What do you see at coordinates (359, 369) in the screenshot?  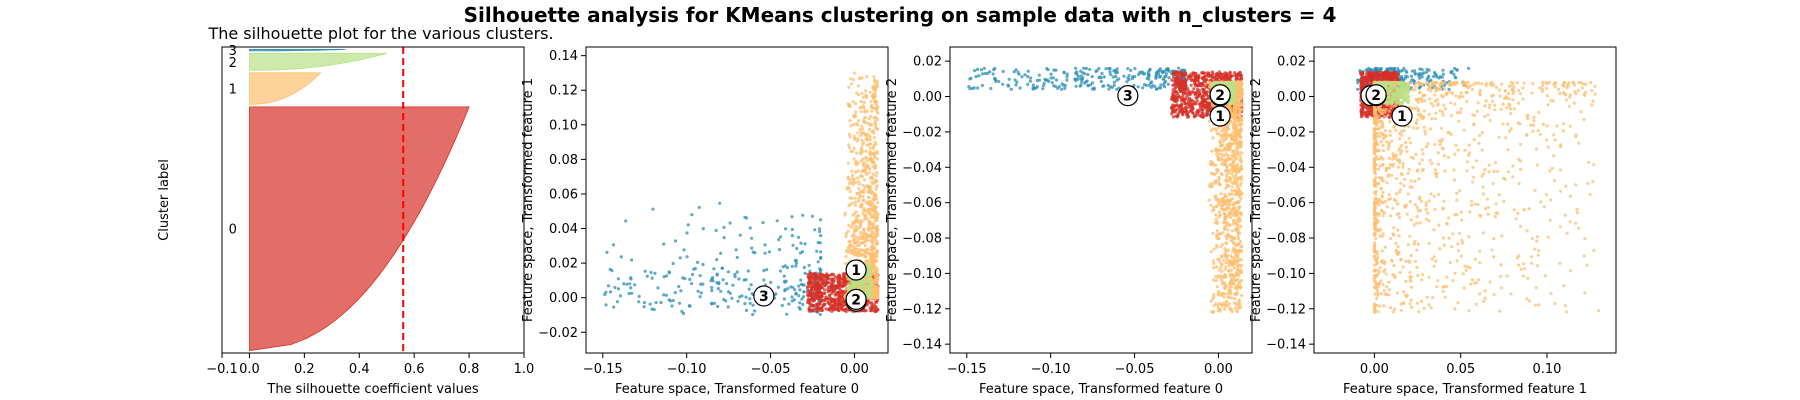 I see `x-tick-label: 0.4` at bounding box center [359, 369].